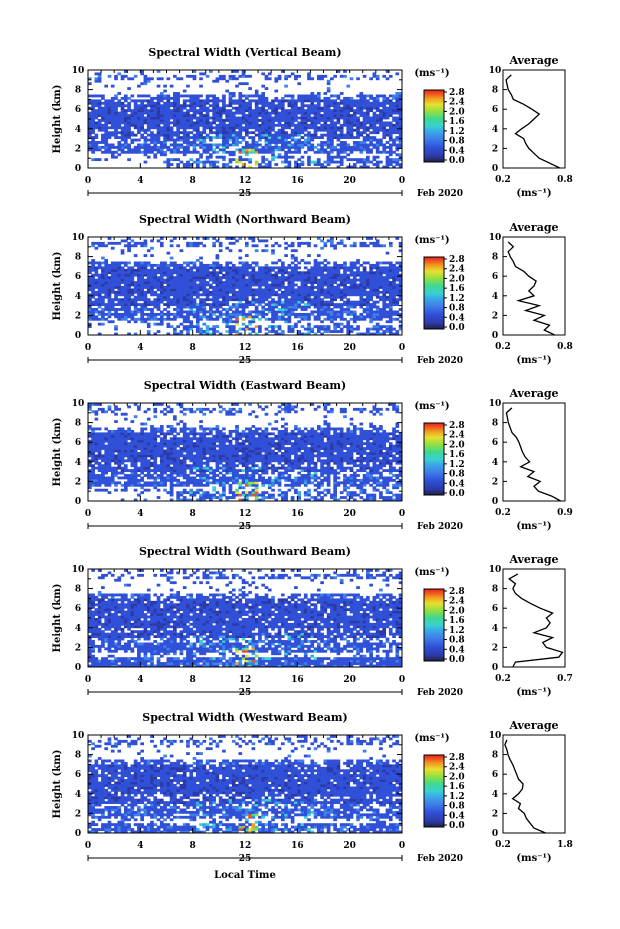 The width and height of the screenshot is (620, 929). What do you see at coordinates (457, 318) in the screenshot?
I see `colorbar-tick-label: 0.4` at bounding box center [457, 318].